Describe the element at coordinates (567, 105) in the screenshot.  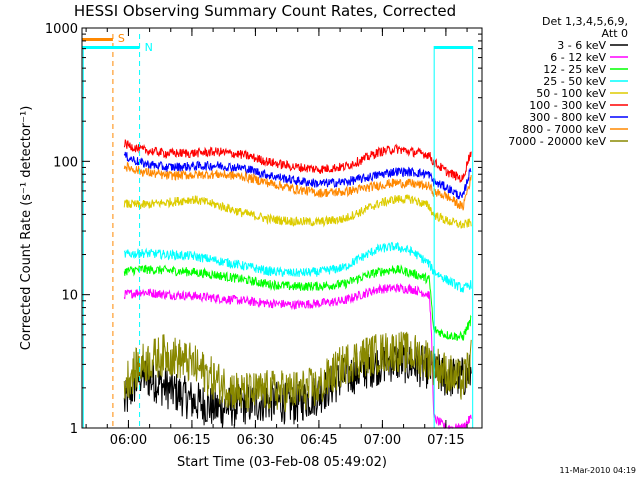
I see `legend-label-6: 100 - 300 keV` at that location.